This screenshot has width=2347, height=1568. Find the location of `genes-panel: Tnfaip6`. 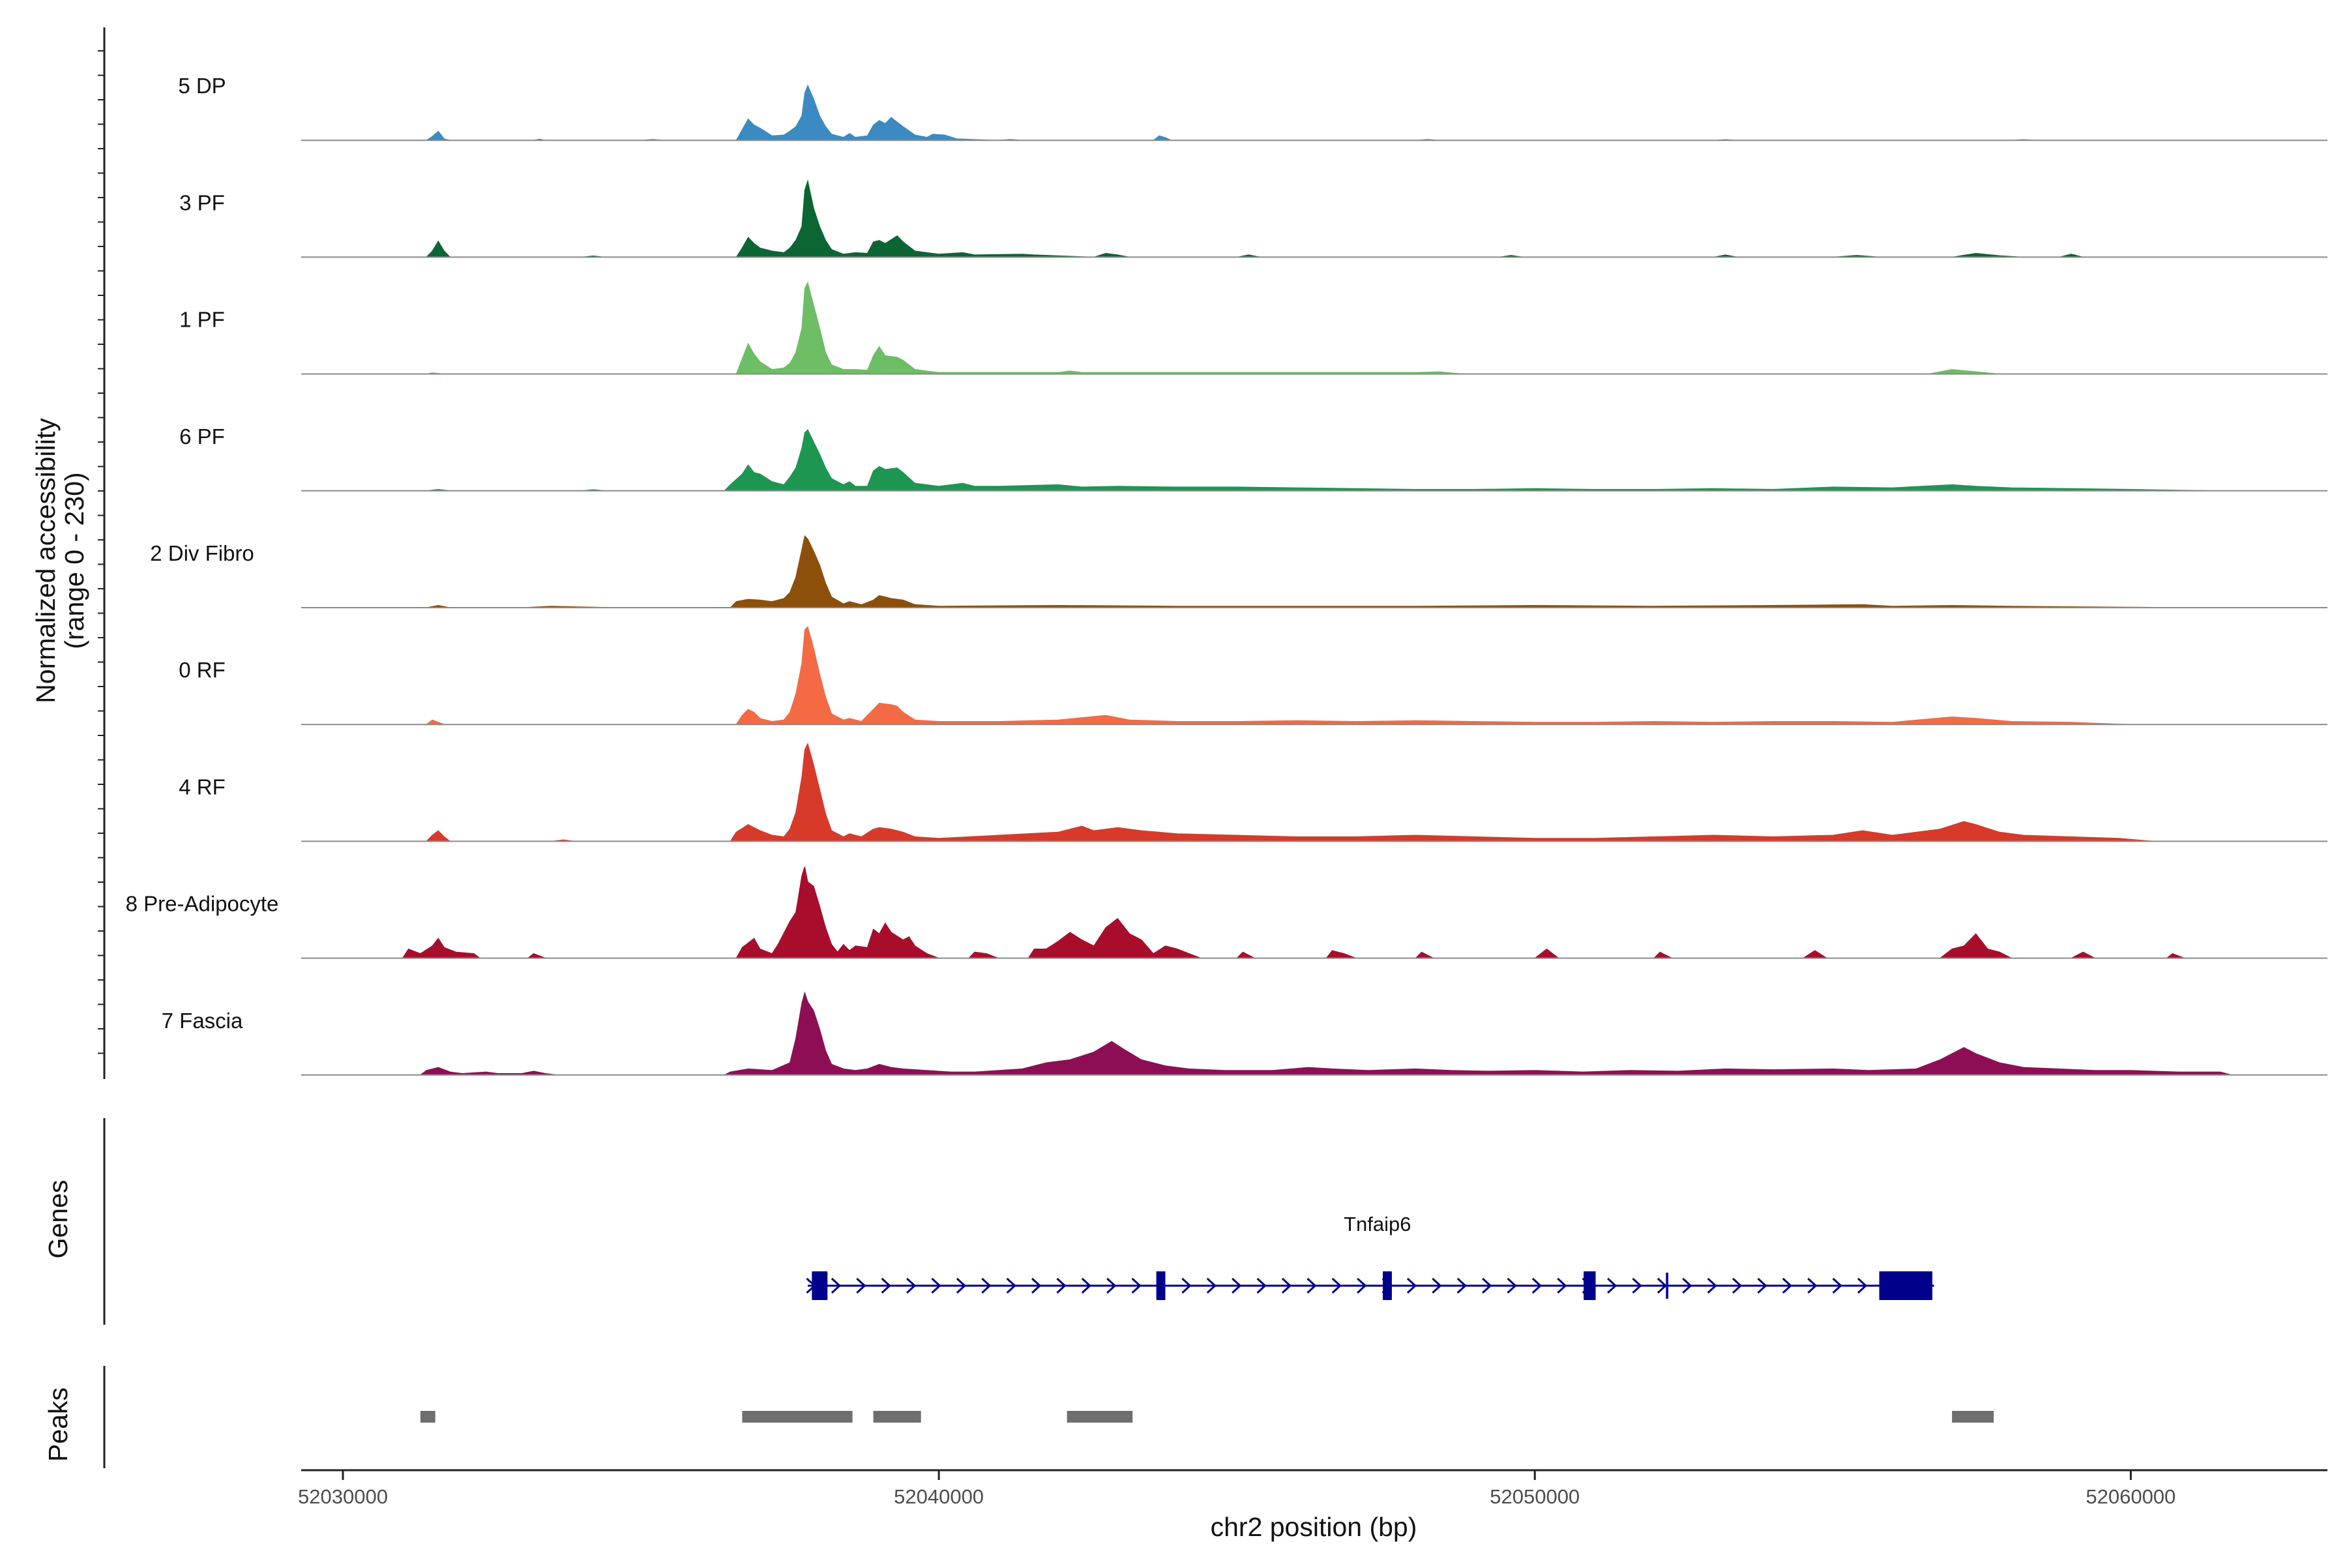

genes-panel: Tnfaip6 is located at coordinates (1018, 1222).